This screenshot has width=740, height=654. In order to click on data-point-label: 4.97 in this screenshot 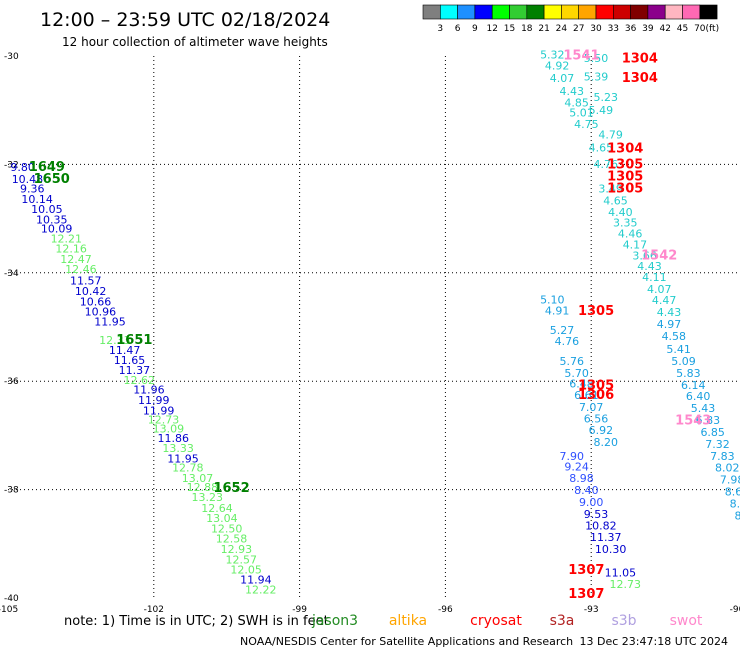, I will do `click(669, 324)`.